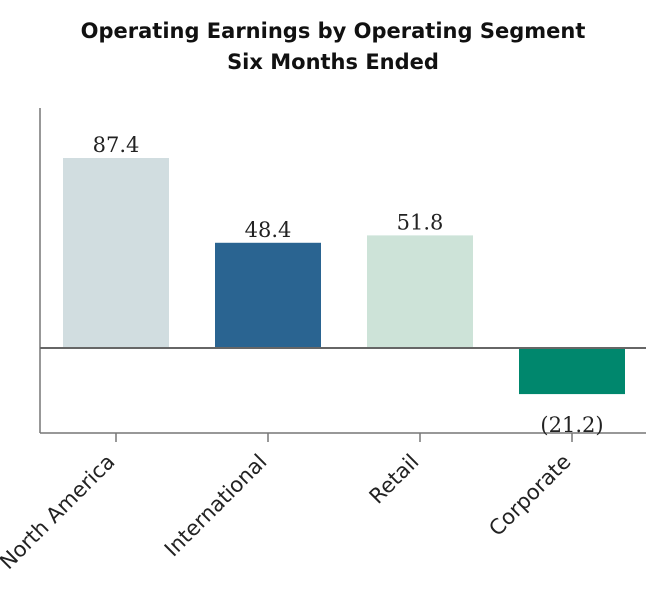 The width and height of the screenshot is (666, 600). I want to click on chart-subtitle: Six Months Ended, so click(333, 62).